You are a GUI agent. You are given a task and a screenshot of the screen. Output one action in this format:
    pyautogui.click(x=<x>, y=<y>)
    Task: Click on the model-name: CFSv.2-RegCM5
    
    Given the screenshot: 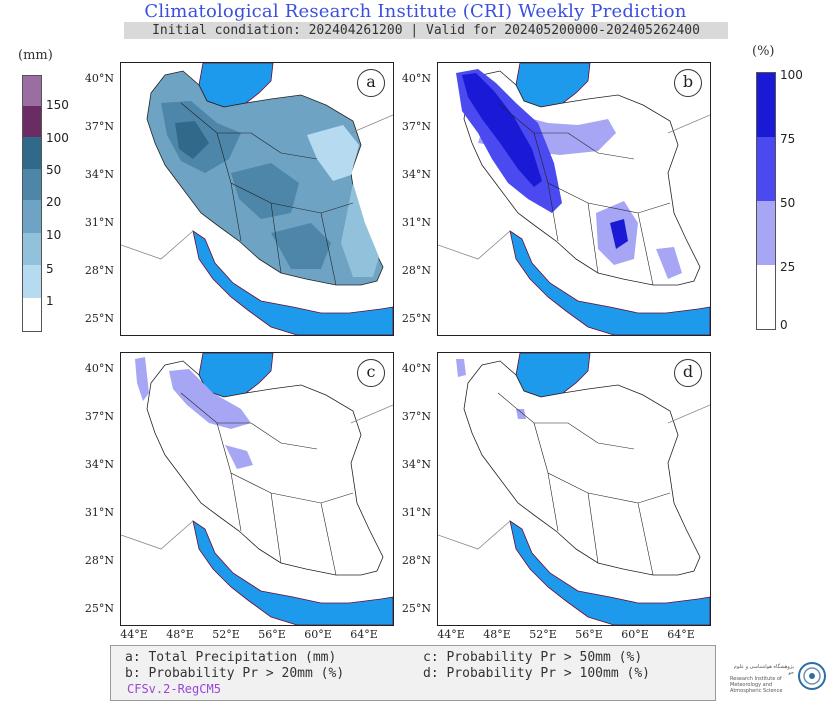 What is the action you would take?
    pyautogui.click(x=174, y=689)
    